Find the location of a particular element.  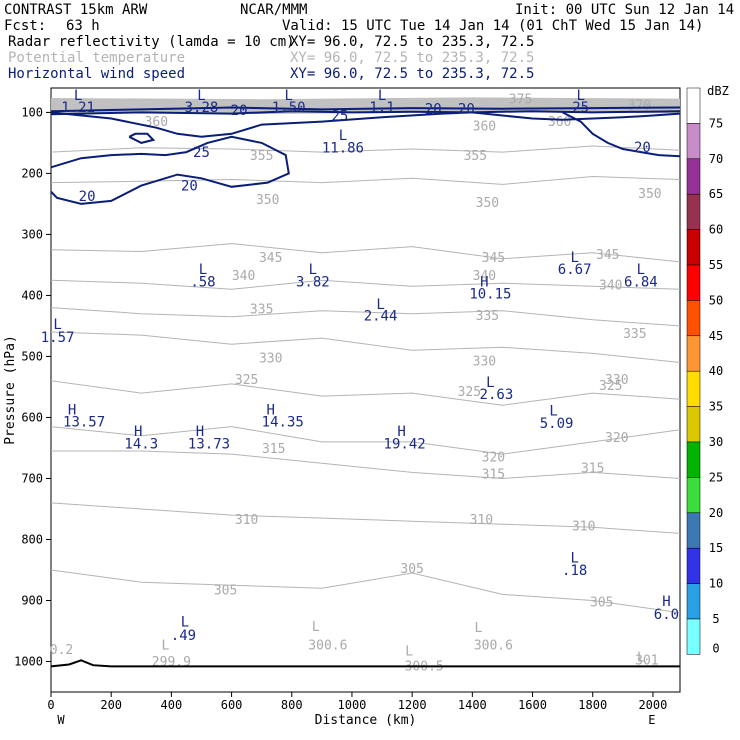

colorbar-level: 10 is located at coordinates (716, 584).